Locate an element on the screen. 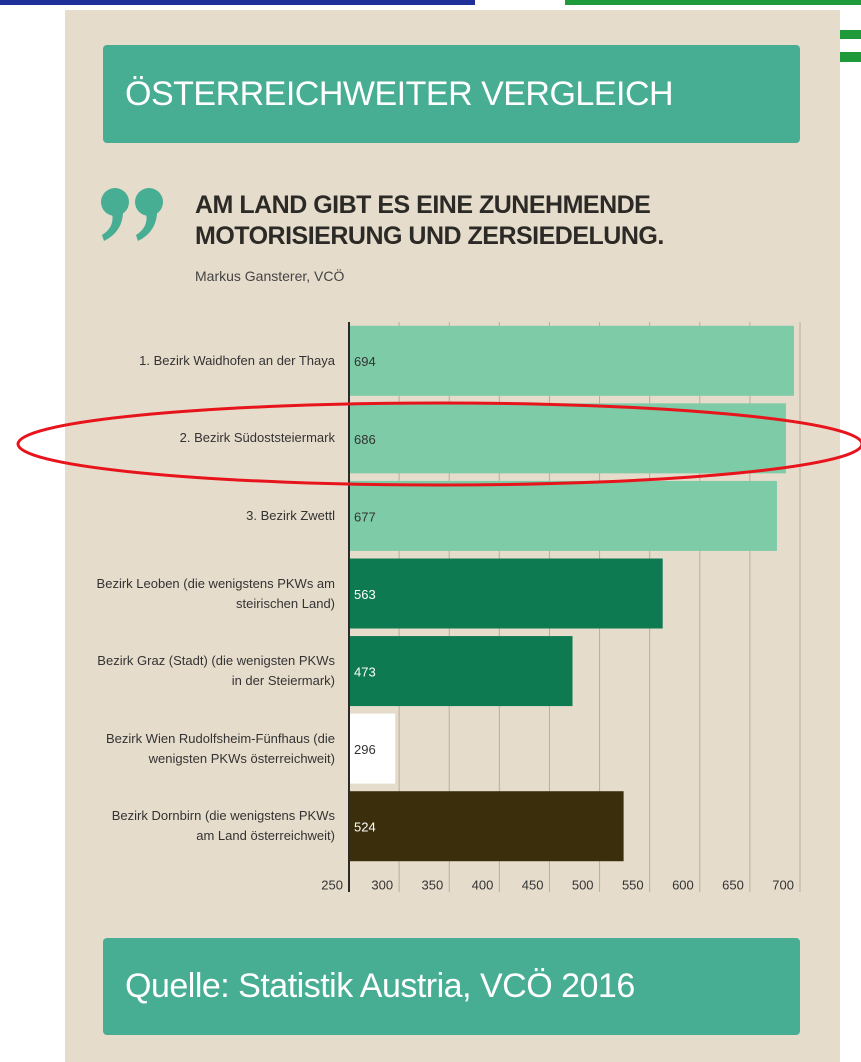 The width and height of the screenshot is (861, 1062). x-tick-label: 550 is located at coordinates (633, 884).